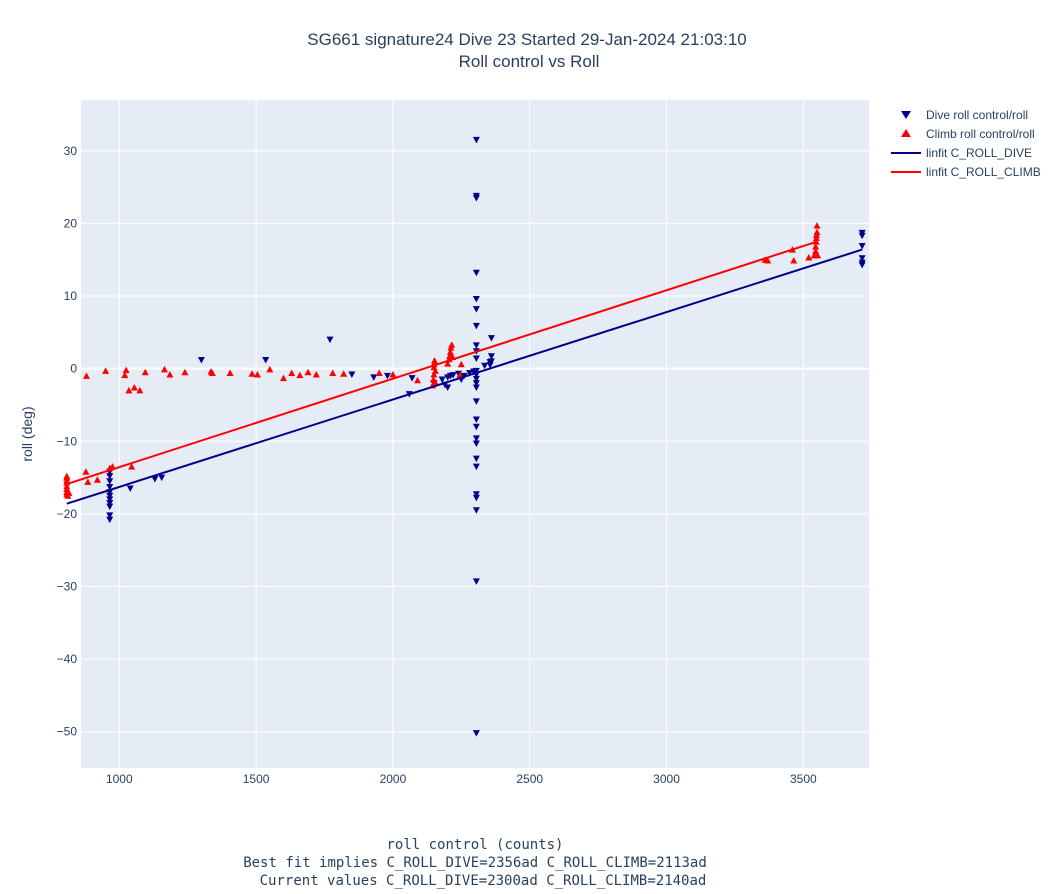 The width and height of the screenshot is (1058, 894). I want to click on y-tick-label: 20, so click(71, 223).